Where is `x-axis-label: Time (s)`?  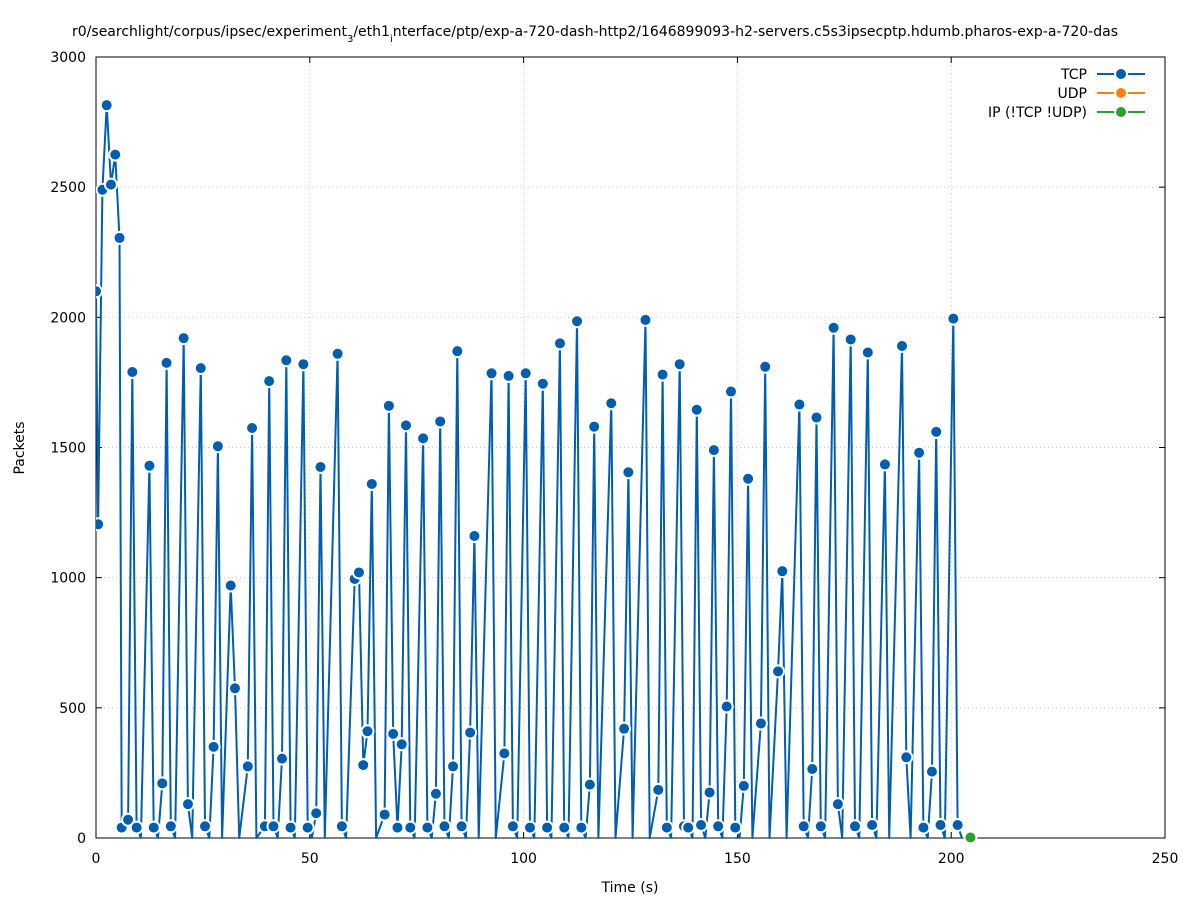 x-axis-label: Time (s) is located at coordinates (630, 888).